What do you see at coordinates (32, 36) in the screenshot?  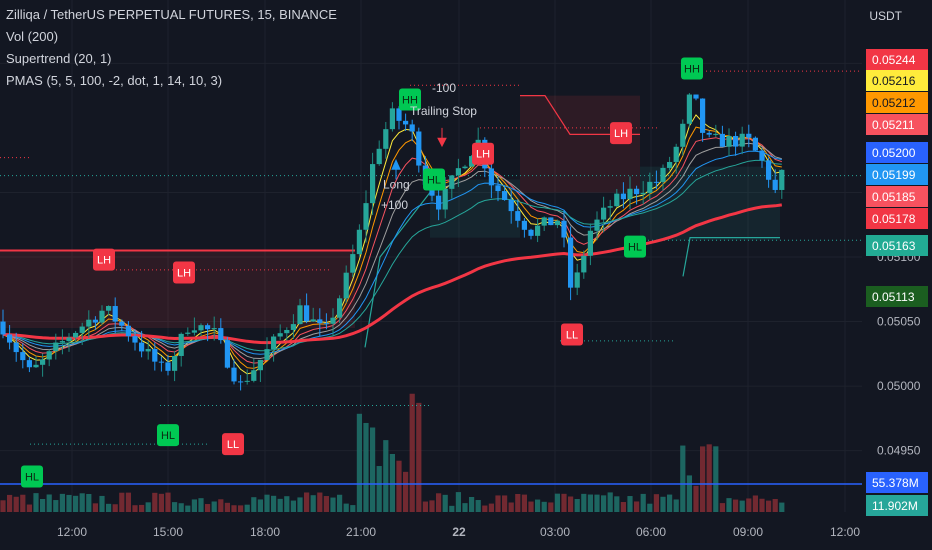 I see `indicator-volume: Vol (200)` at bounding box center [32, 36].